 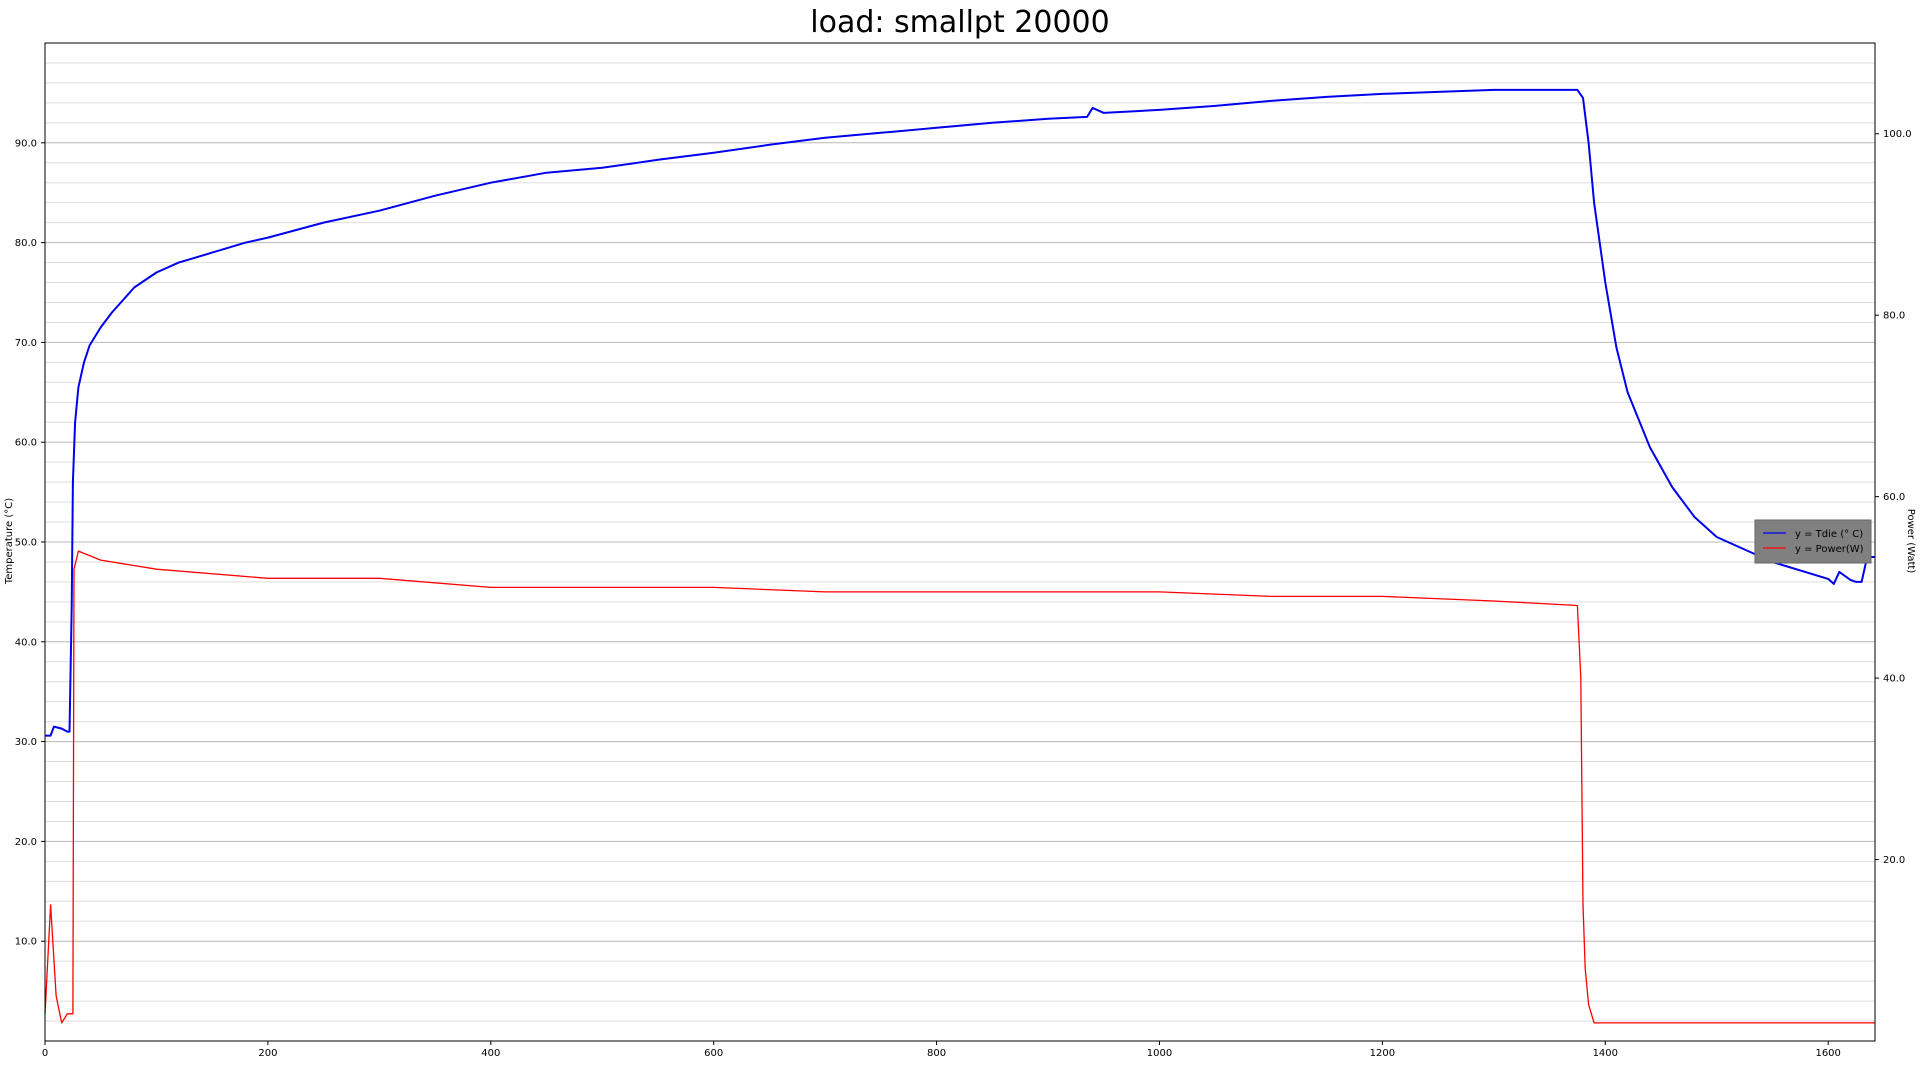 What do you see at coordinates (45, 1053) in the screenshot?
I see `x-tick-label: 0` at bounding box center [45, 1053].